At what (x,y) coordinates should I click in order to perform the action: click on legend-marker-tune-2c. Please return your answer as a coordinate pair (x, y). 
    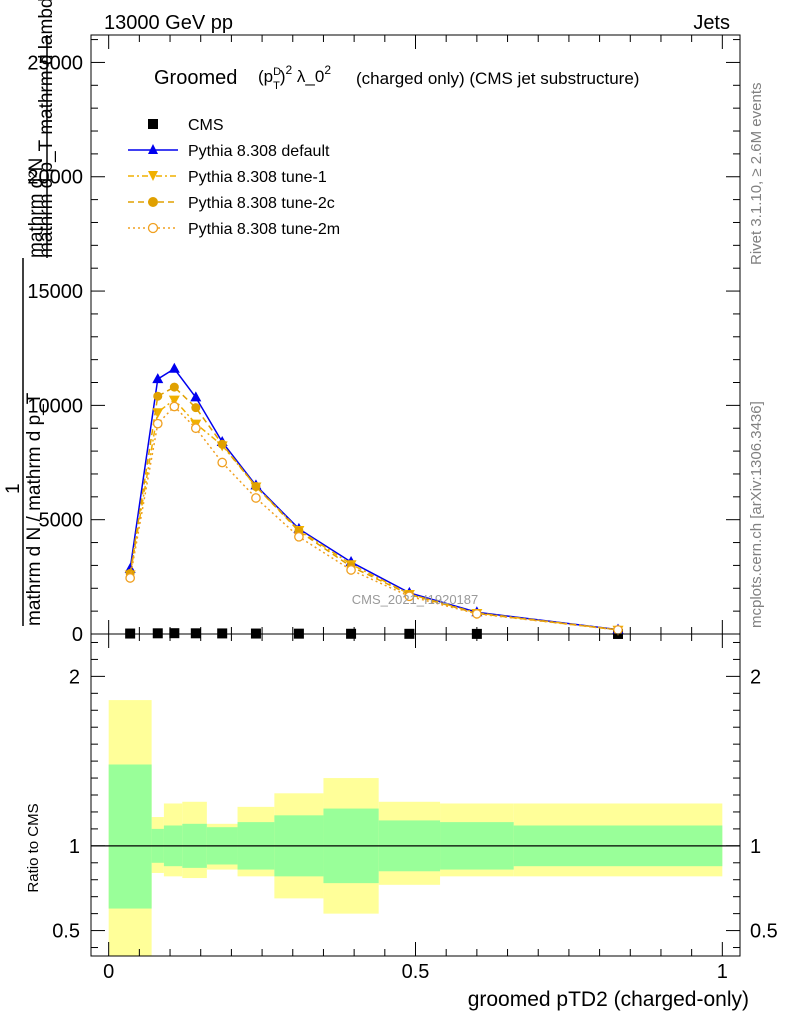
    Looking at the image, I should click on (153, 202).